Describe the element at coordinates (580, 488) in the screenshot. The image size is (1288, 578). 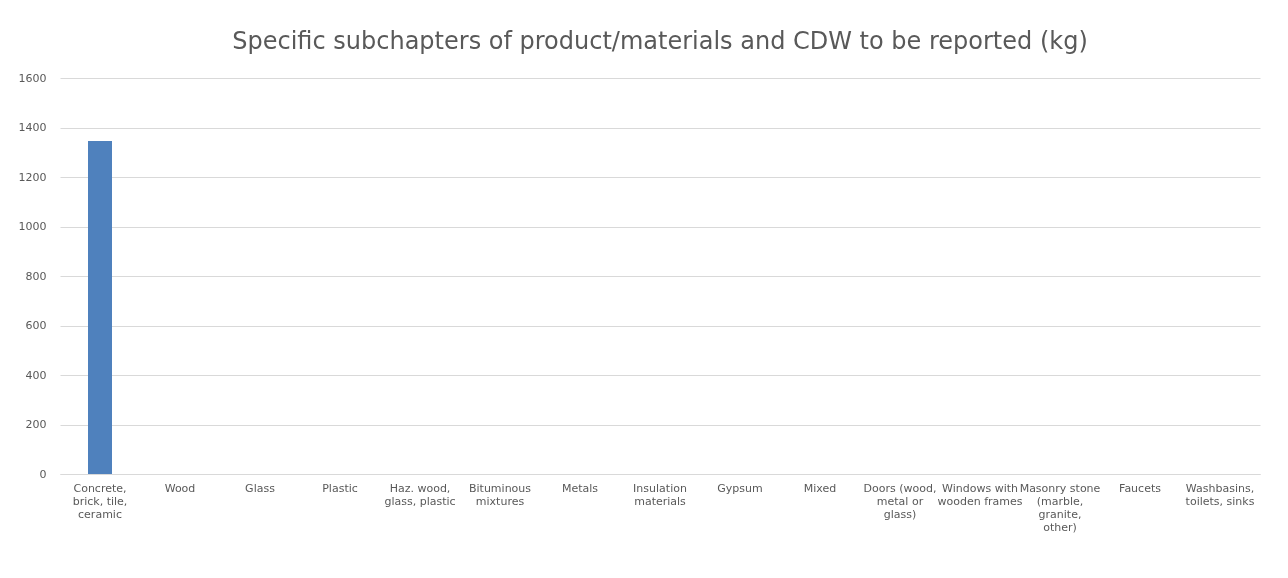
I see `x-tick-label: Metals` at that location.